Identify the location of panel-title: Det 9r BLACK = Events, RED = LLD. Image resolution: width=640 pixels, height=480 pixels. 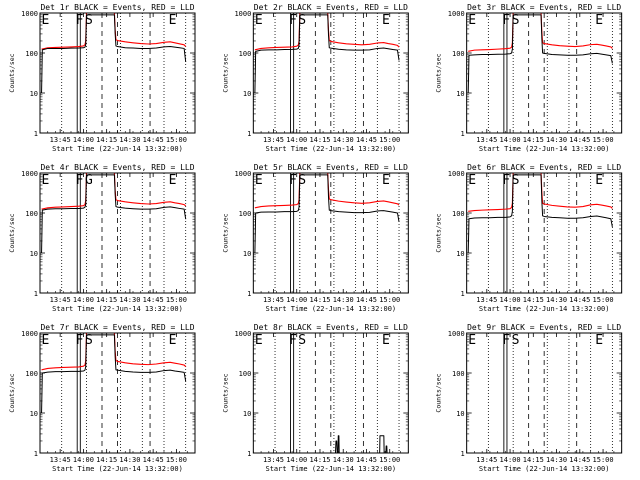
(544, 327).